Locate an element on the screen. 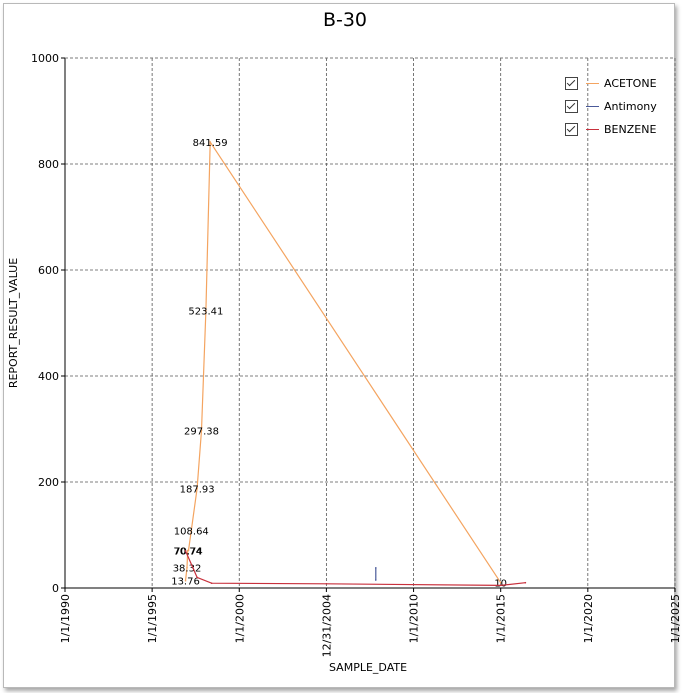  legend-item-antimony: Antimony is located at coordinates (611, 106).